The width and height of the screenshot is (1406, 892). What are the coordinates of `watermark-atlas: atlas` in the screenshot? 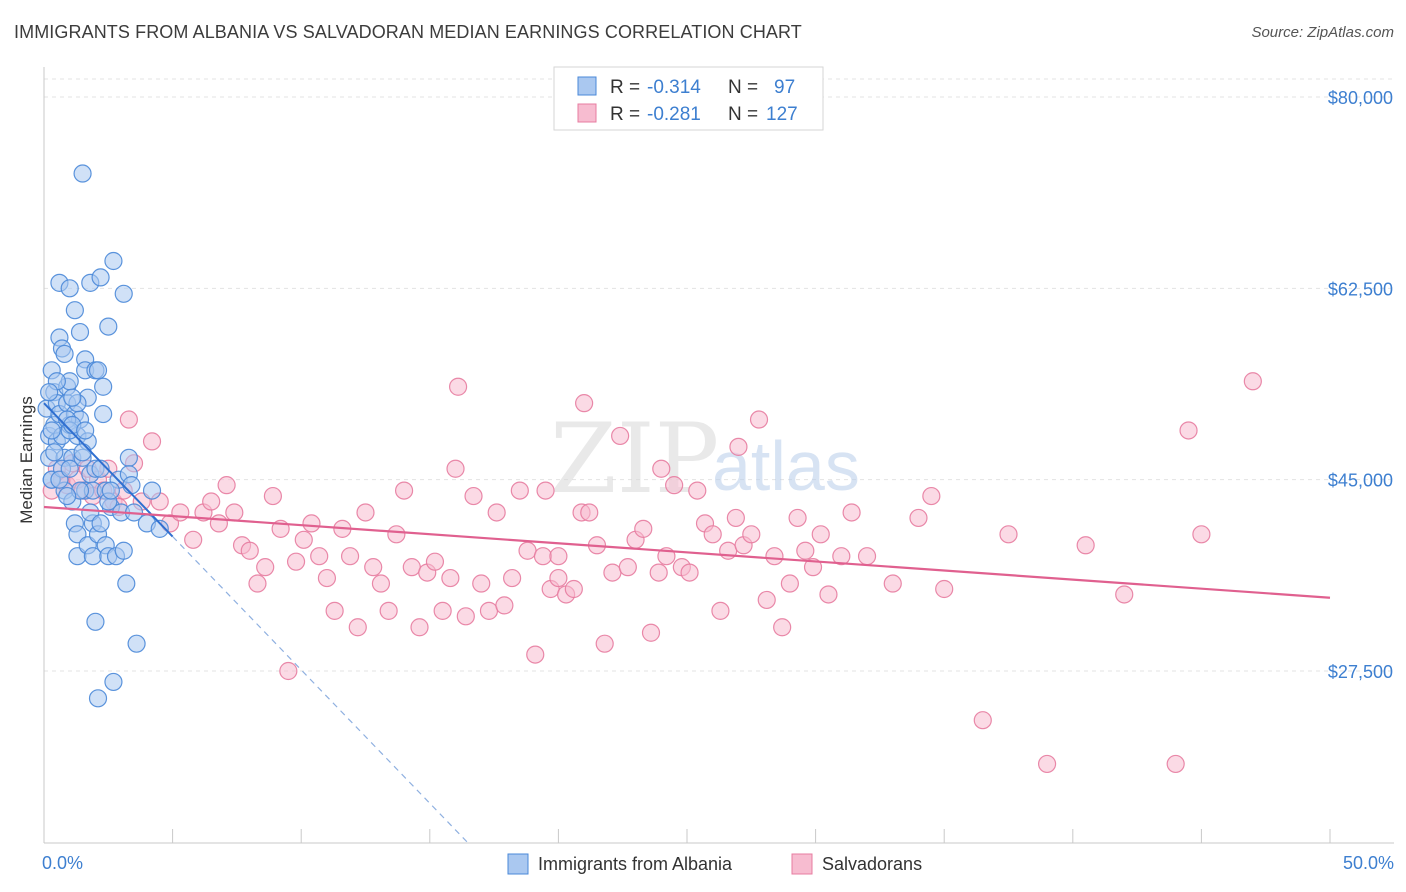 It's located at (786, 466).